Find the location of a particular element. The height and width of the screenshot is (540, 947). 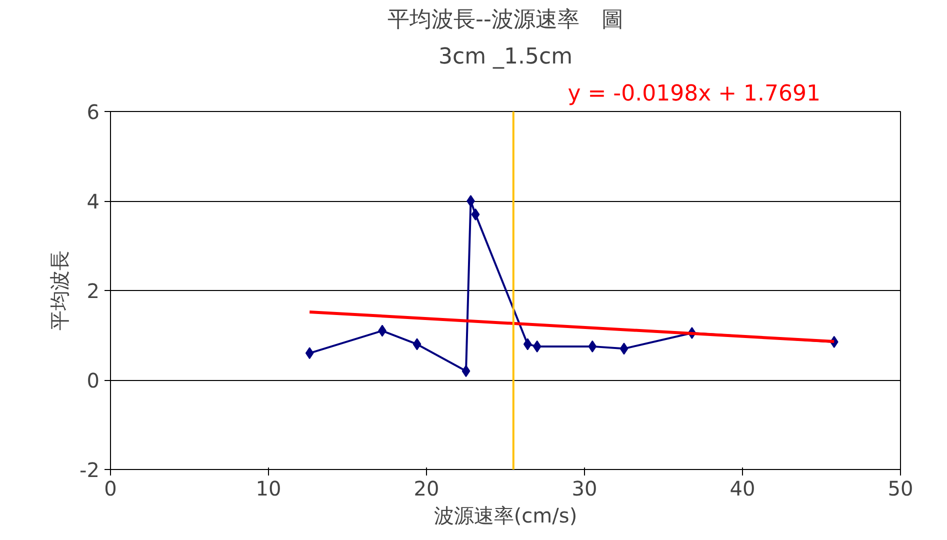

x-tick-label: 10 is located at coordinates (269, 488).